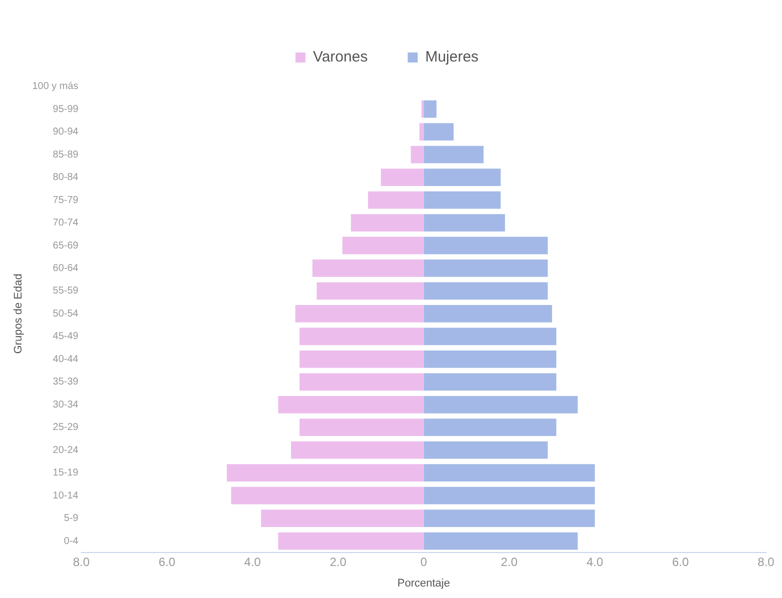 The width and height of the screenshot is (782, 598). Describe the element at coordinates (71, 541) in the screenshot. I see `y-tick-label: 0-4` at that location.